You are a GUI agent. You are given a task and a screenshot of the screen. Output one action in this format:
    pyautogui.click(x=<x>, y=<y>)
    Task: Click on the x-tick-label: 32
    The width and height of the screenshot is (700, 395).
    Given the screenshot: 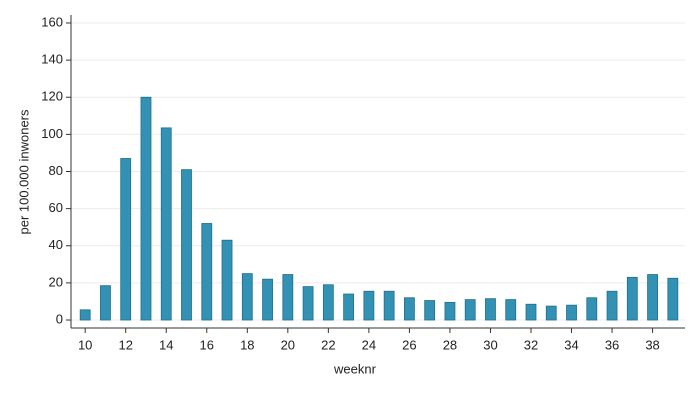 What is the action you would take?
    pyautogui.click(x=531, y=344)
    